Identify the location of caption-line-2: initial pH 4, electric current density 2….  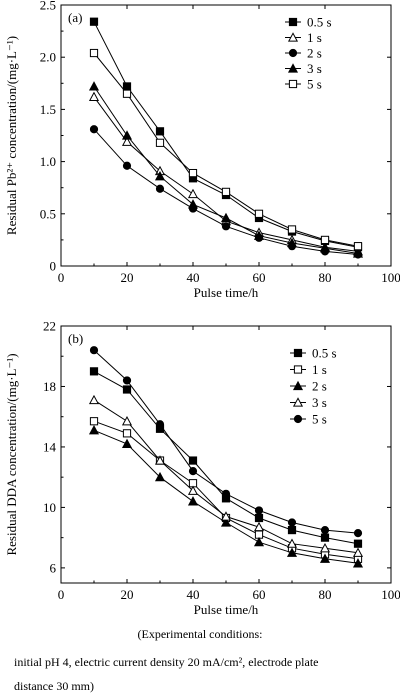
(166, 662).